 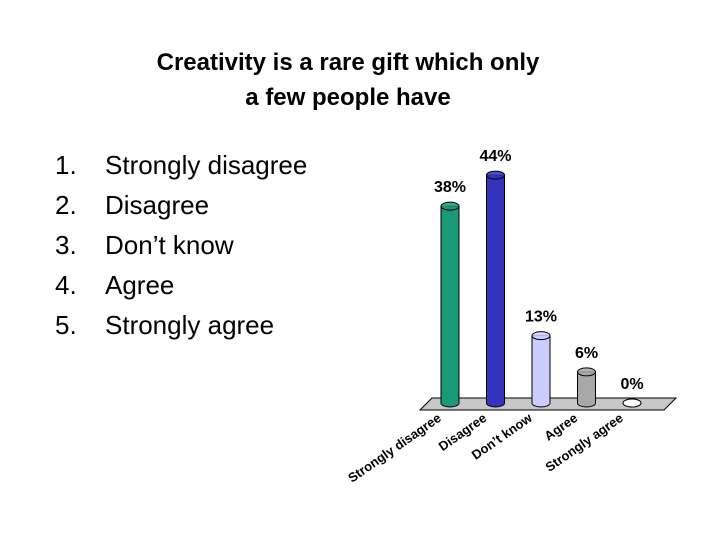 I want to click on list-number: 5., so click(x=66, y=325).